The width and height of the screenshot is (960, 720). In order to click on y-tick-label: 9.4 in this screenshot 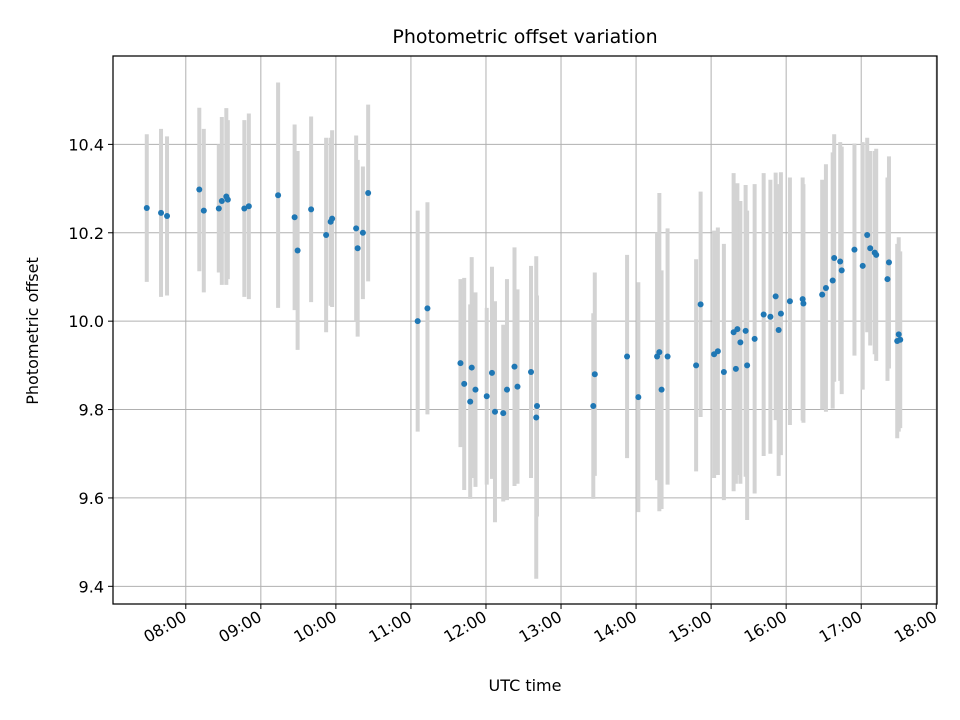, I will do `click(91, 586)`.